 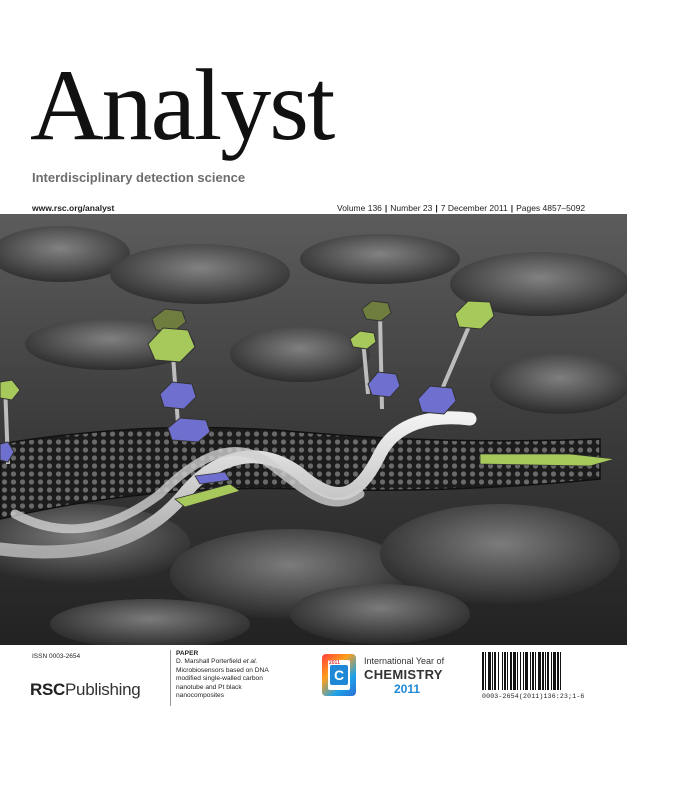 I want to click on rsc-logo-suffix: Publishing, so click(x=103, y=689).